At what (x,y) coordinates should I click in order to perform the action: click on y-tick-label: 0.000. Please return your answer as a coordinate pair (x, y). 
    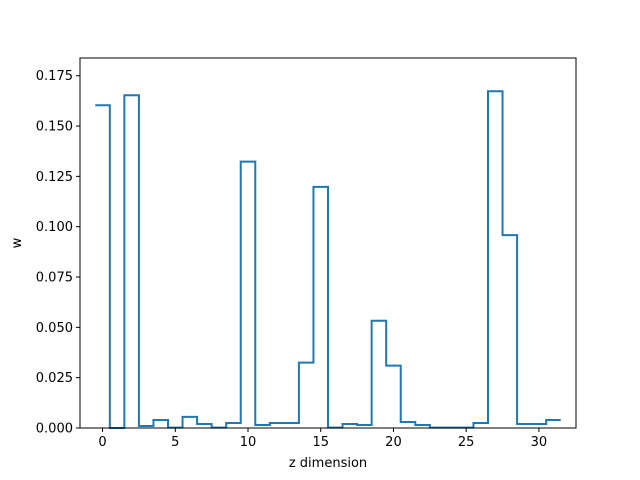
    Looking at the image, I should click on (54, 429).